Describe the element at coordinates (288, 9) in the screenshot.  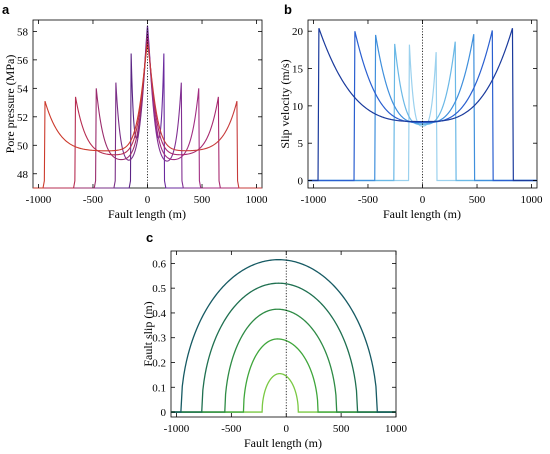
I see `panel-b-letter: b` at that location.